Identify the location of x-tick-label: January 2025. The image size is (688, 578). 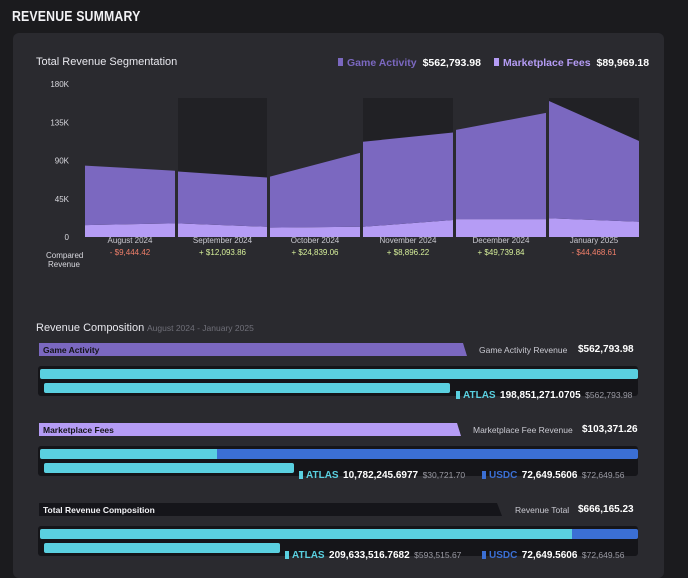
(594, 240).